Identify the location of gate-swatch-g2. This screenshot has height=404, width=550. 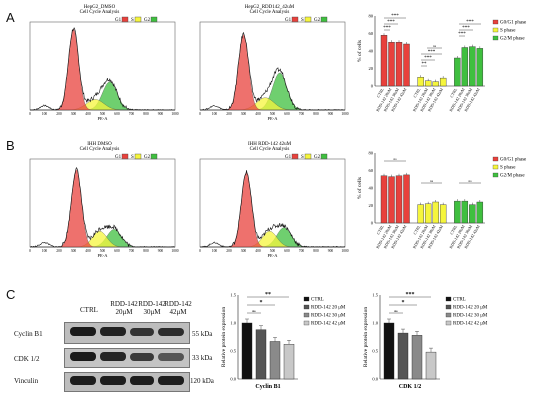
(324, 19).